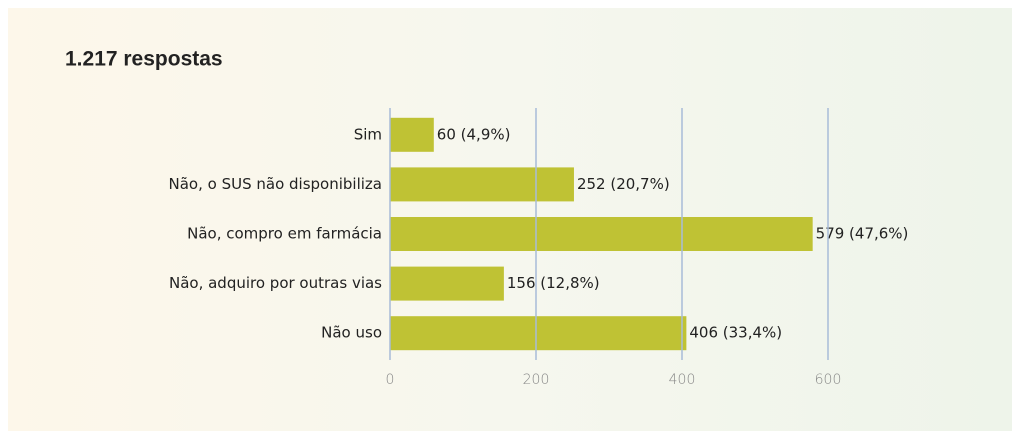 Image resolution: width=1020 pixels, height=439 pixels. Describe the element at coordinates (284, 234) in the screenshot. I see `y-tick-label: Não, compro em farmácia` at that location.